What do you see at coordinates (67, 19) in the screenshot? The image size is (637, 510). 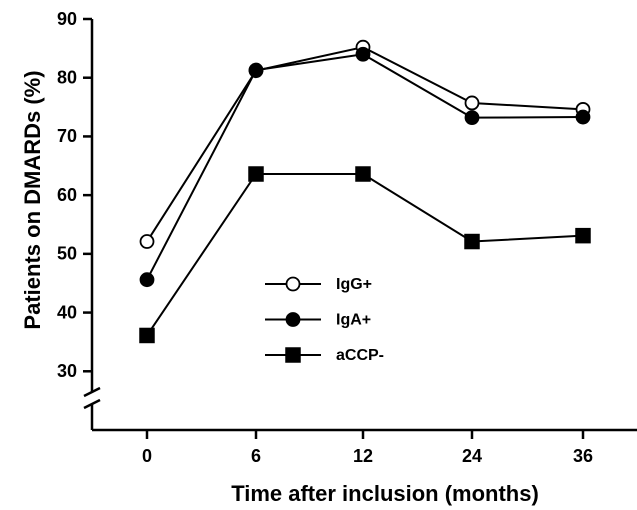 I see `y-tick-label: 90` at bounding box center [67, 19].